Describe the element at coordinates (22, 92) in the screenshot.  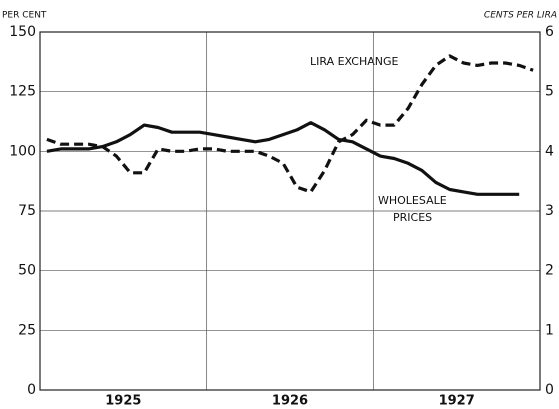
I see `y-tick-label: 125` at that location.